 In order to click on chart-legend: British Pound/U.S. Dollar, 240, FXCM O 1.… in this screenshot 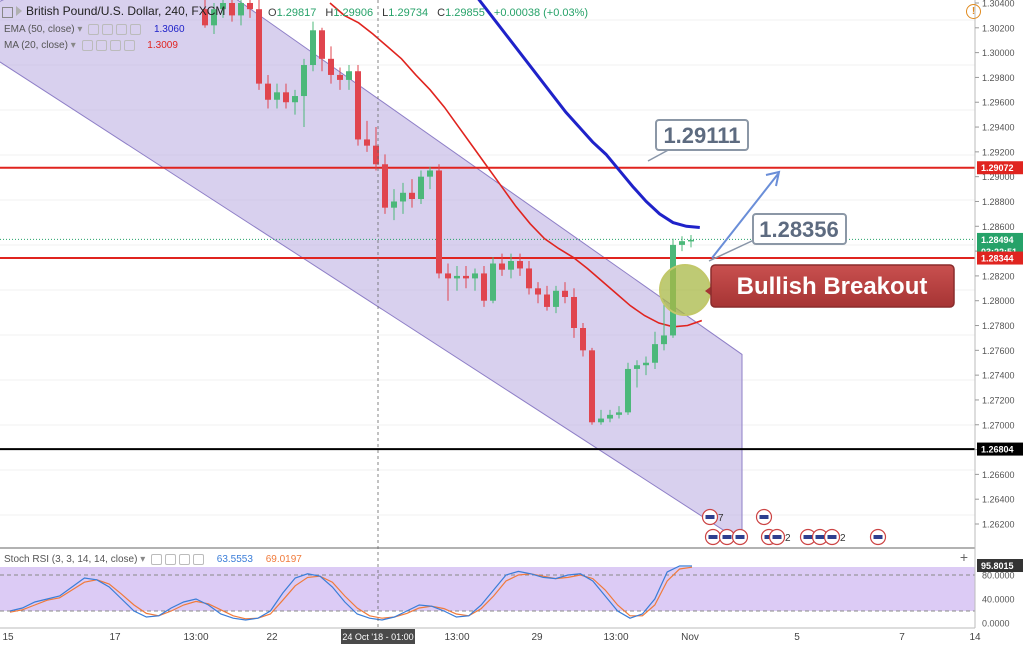, I will do `click(350, 36)`.